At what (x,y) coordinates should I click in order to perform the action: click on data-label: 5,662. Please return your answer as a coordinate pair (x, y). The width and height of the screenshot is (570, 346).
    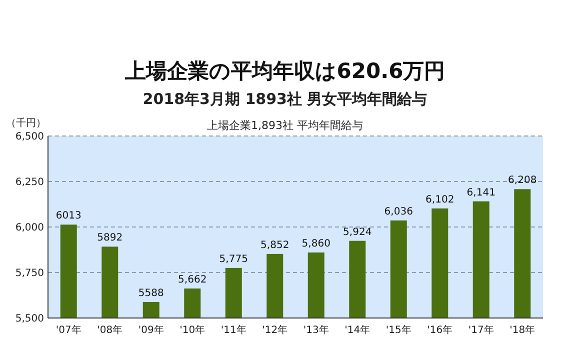
    Looking at the image, I should click on (192, 280).